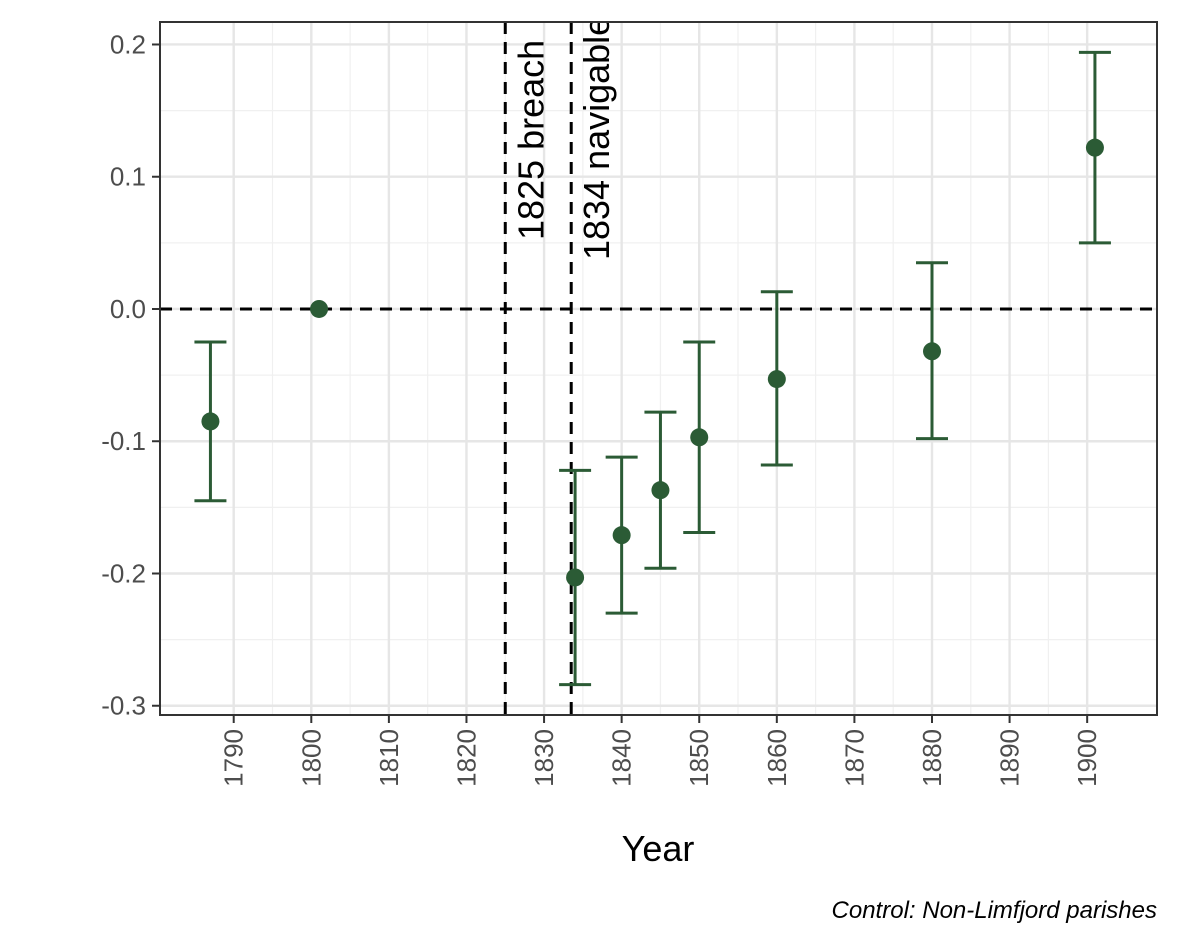 This screenshot has width=1181, height=944. I want to click on y-tick-label: -0.1, so click(123, 441).